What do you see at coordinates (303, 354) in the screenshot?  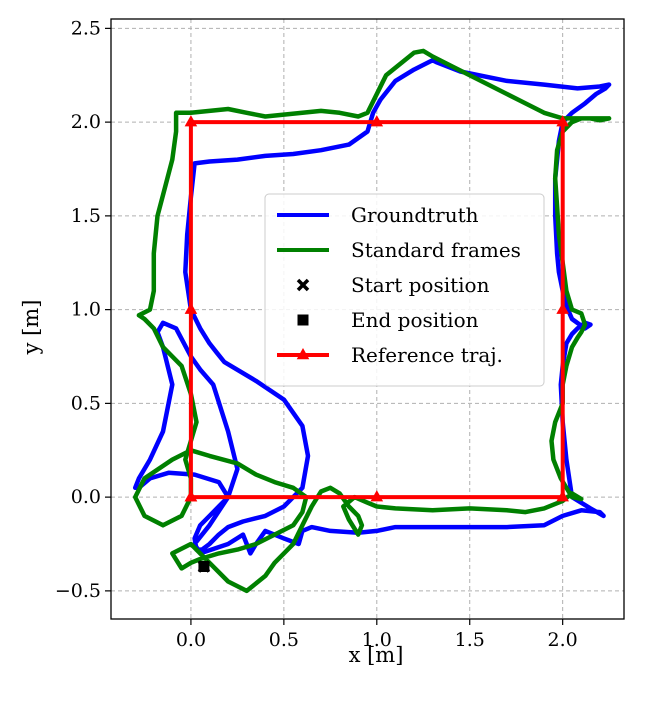 I see `legend-triangle` at bounding box center [303, 354].